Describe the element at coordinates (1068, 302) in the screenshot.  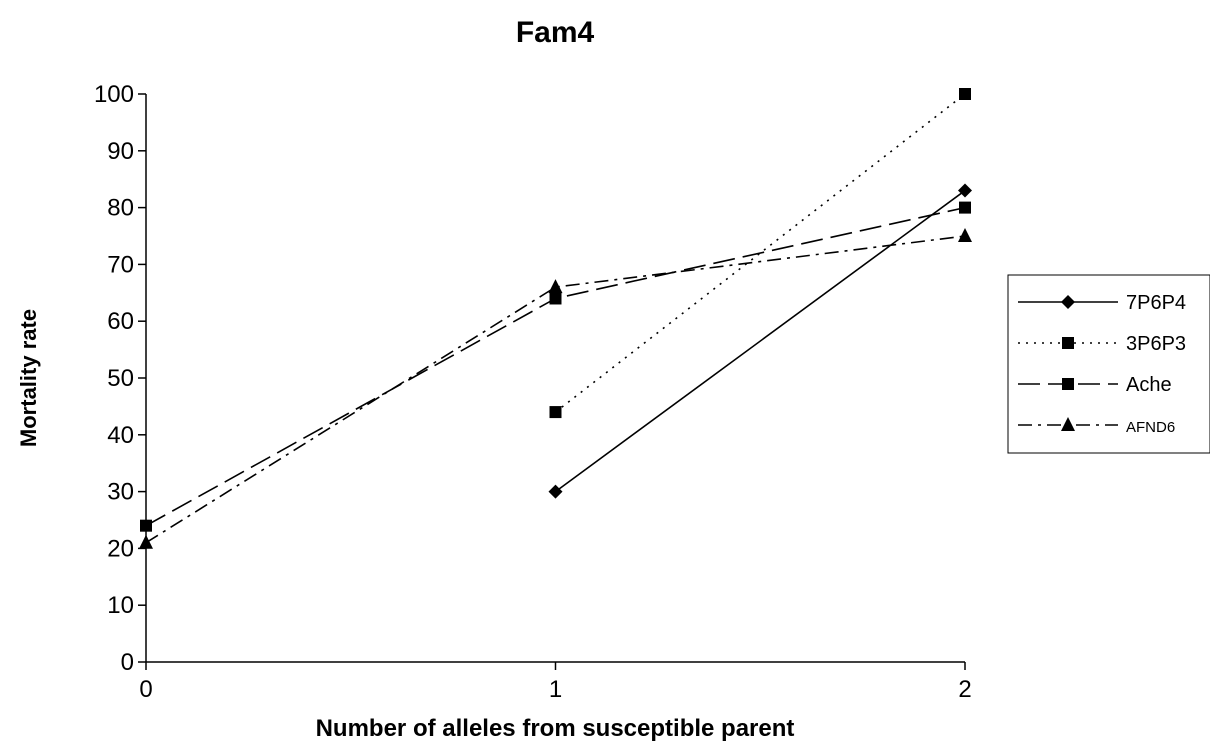
I see `legend-marker-7p6p4` at that location.